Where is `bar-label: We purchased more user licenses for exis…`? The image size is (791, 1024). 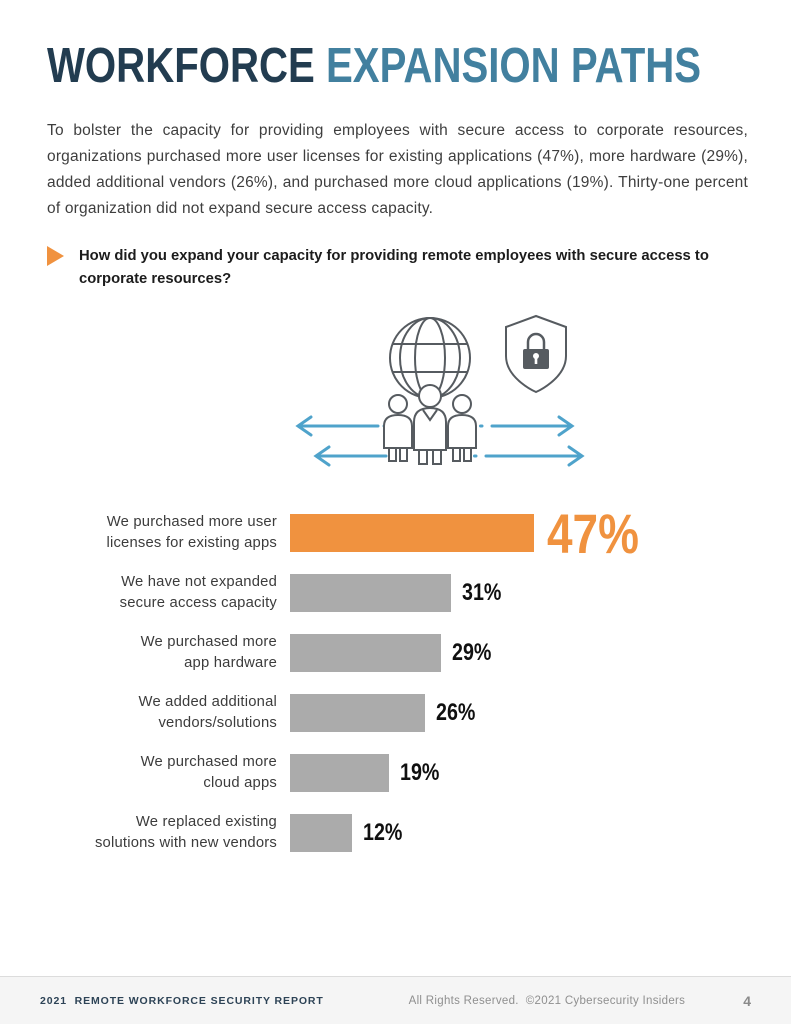 bar-label: We purchased more user licenses for exis… is located at coordinates (145, 532).